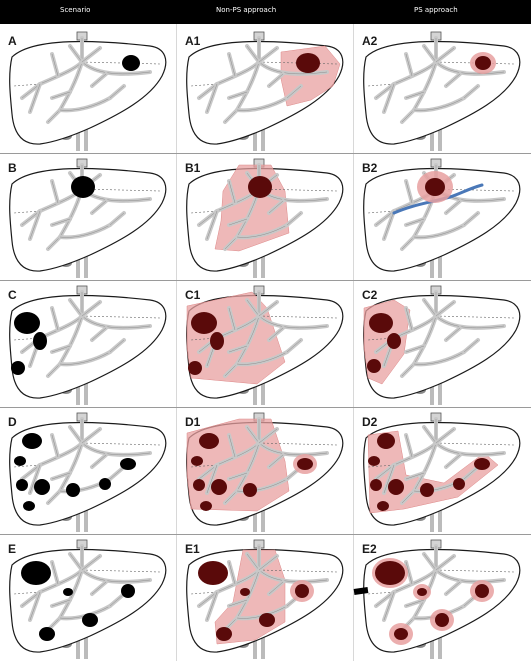 Image resolution: width=531 pixels, height=661 pixels. What do you see at coordinates (192, 168) in the screenshot?
I see `panel-label: B1` at bounding box center [192, 168].